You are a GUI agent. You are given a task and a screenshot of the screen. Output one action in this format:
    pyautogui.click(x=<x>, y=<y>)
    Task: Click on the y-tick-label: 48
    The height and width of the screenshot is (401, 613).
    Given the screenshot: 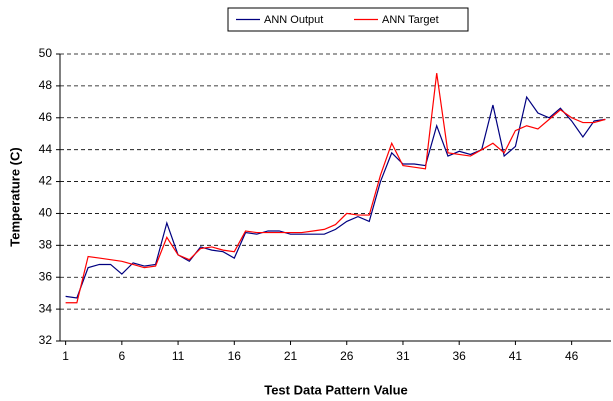 What is the action you would take?
    pyautogui.click(x=46, y=85)
    